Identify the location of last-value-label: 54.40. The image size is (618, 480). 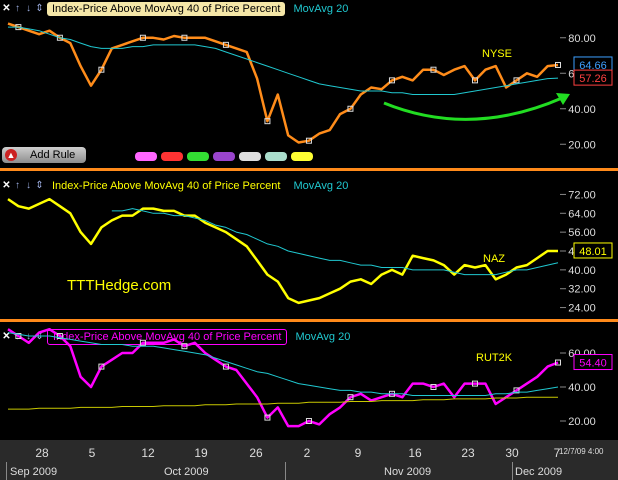
(593, 364).